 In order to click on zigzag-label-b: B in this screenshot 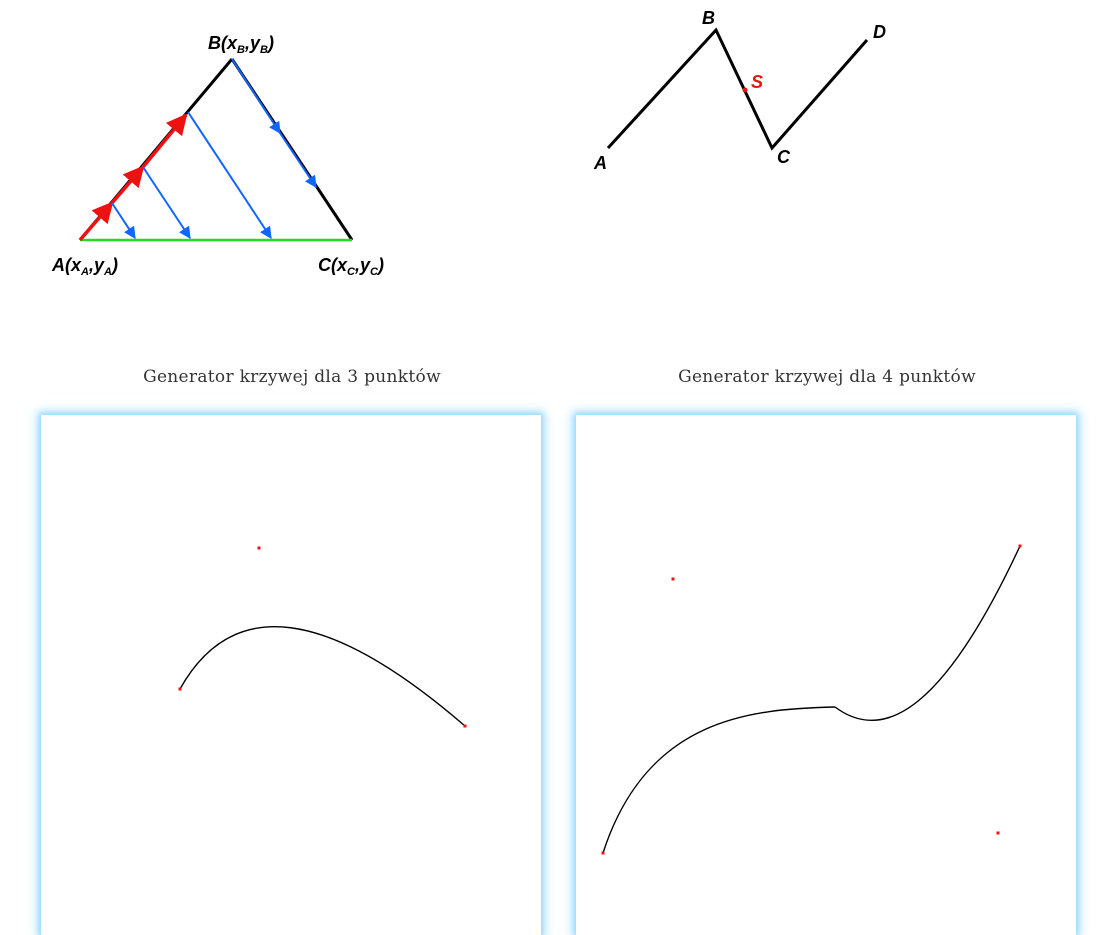, I will do `click(708, 18)`.